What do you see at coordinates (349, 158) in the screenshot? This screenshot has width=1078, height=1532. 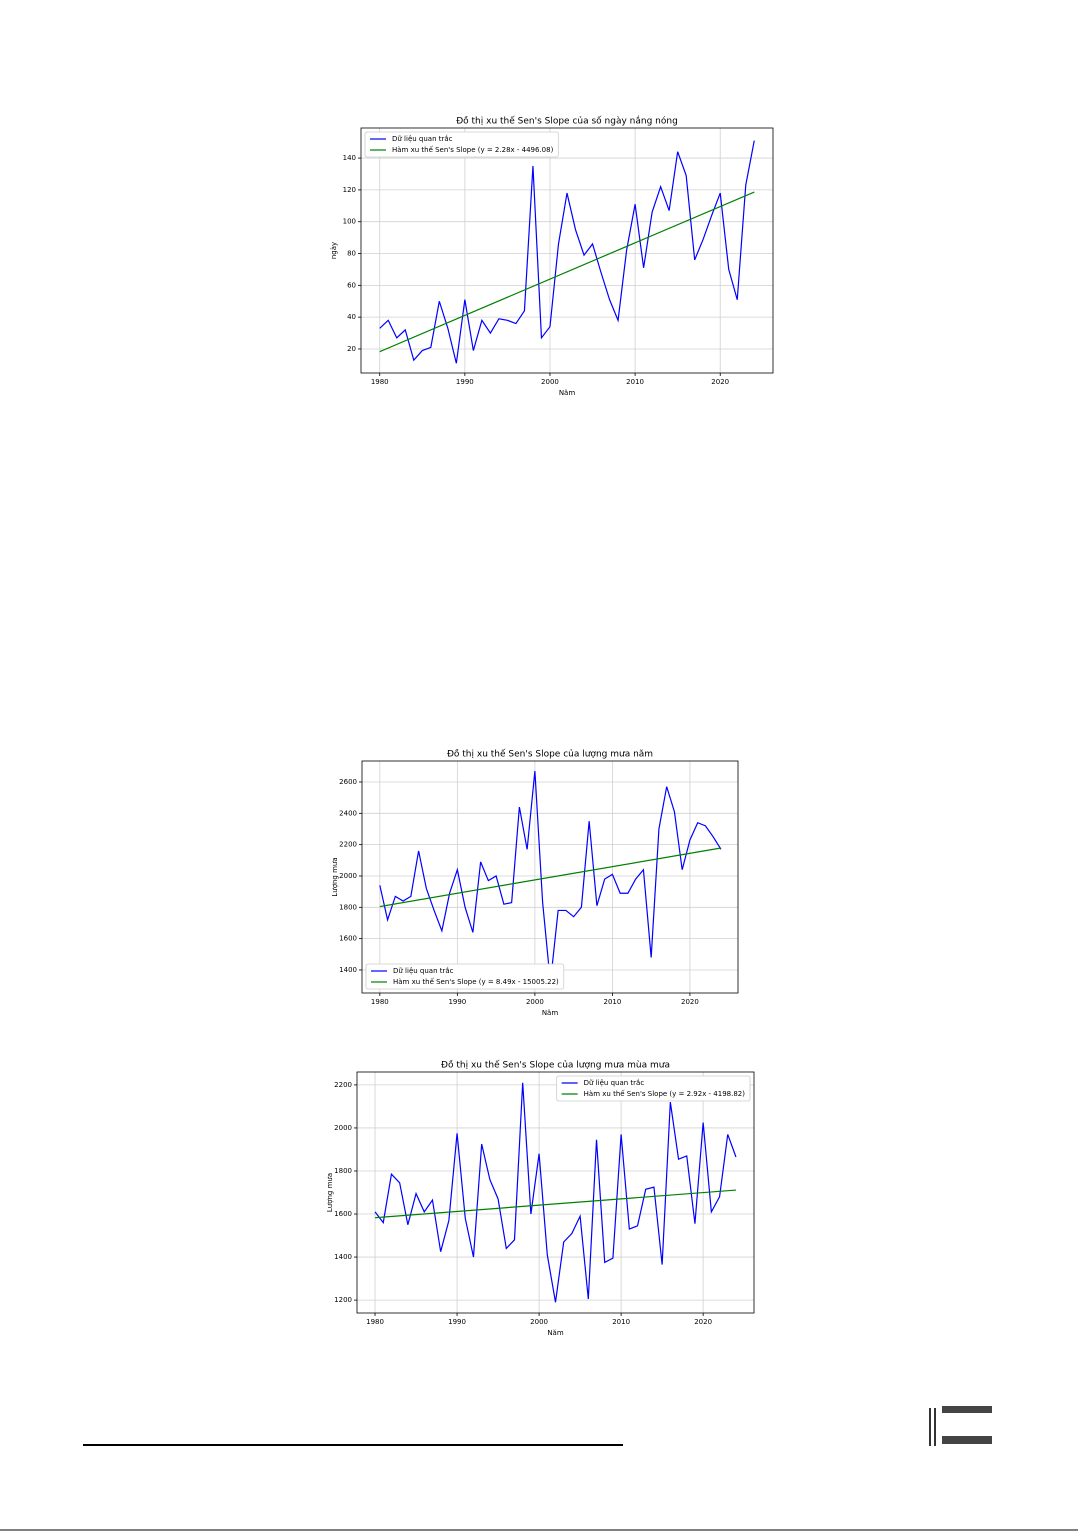 I see `y-tick-label: 140` at bounding box center [349, 158].